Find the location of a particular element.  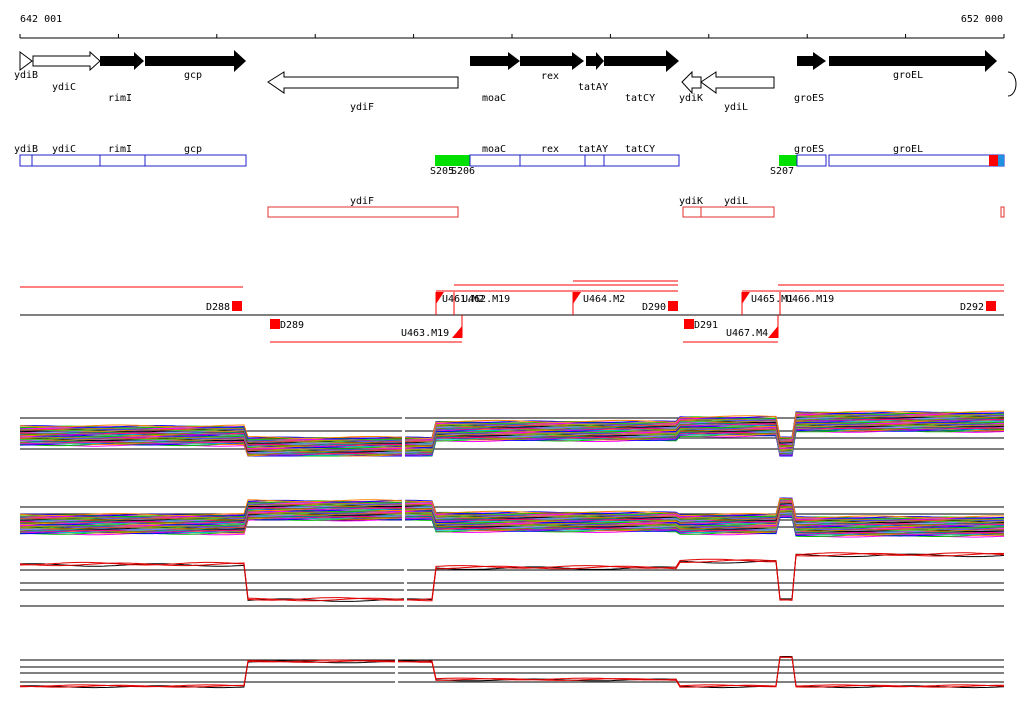

box-groEL is located at coordinates (916, 160).